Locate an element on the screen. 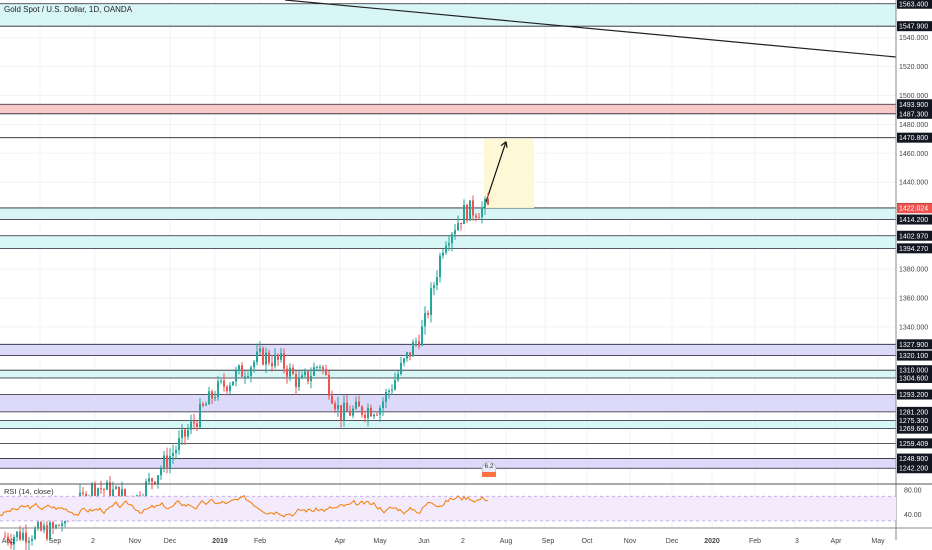 Image resolution: width=932 pixels, height=550 pixels. price-tick-label: 1248.900 is located at coordinates (913, 459).